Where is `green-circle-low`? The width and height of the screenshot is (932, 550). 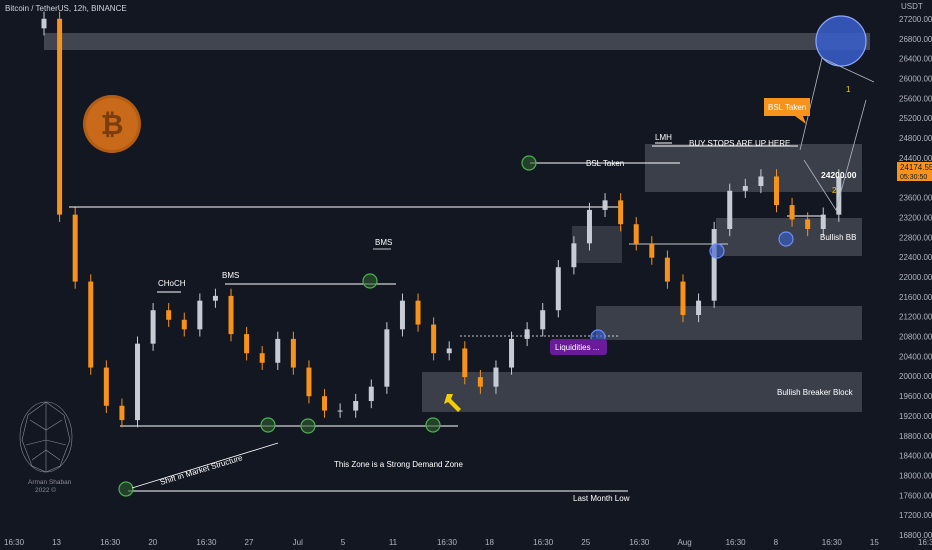 green-circle-low is located at coordinates (126, 489).